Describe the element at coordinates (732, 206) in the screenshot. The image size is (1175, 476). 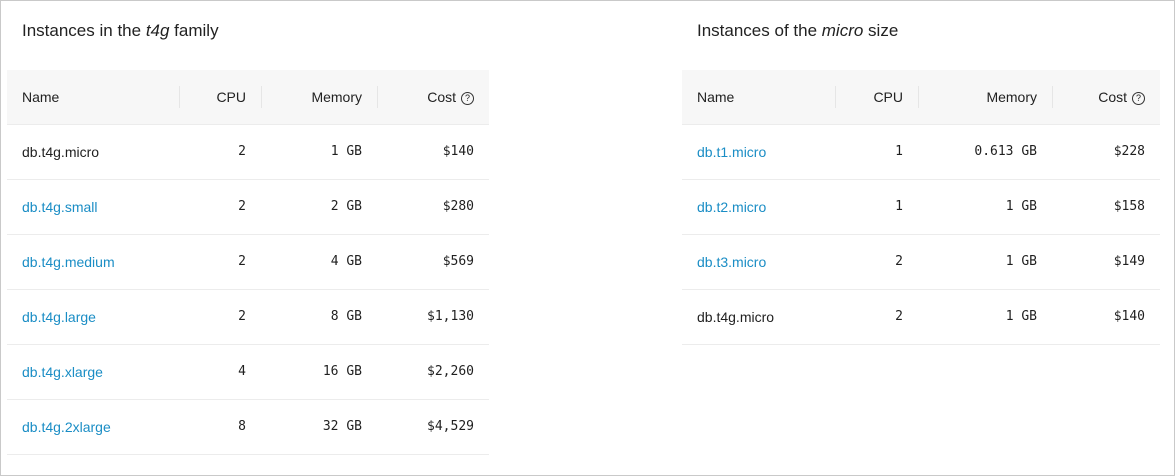
I see `instance-link: db.t2.micro` at that location.